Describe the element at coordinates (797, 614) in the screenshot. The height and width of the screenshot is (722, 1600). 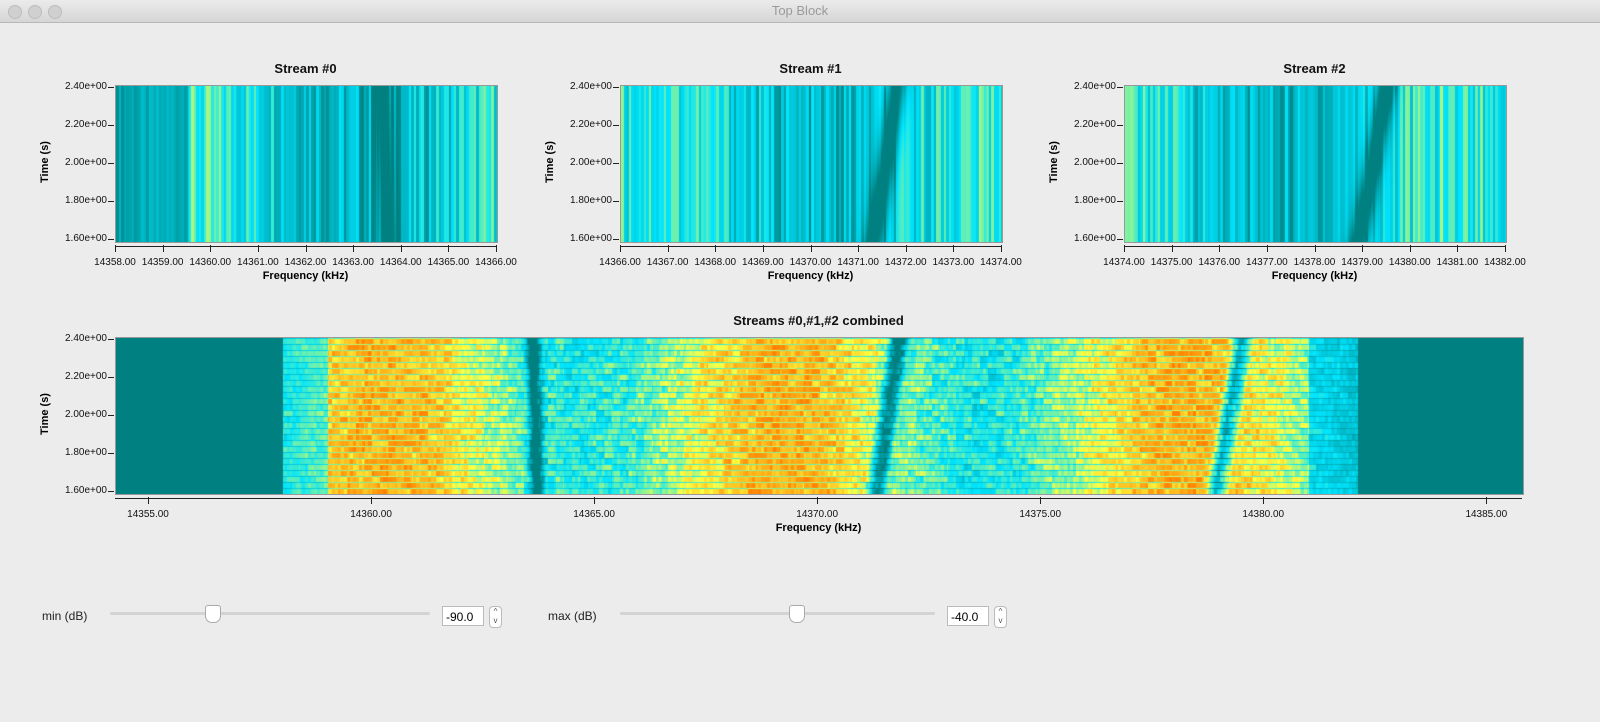
I see `max-slider-thumb` at that location.